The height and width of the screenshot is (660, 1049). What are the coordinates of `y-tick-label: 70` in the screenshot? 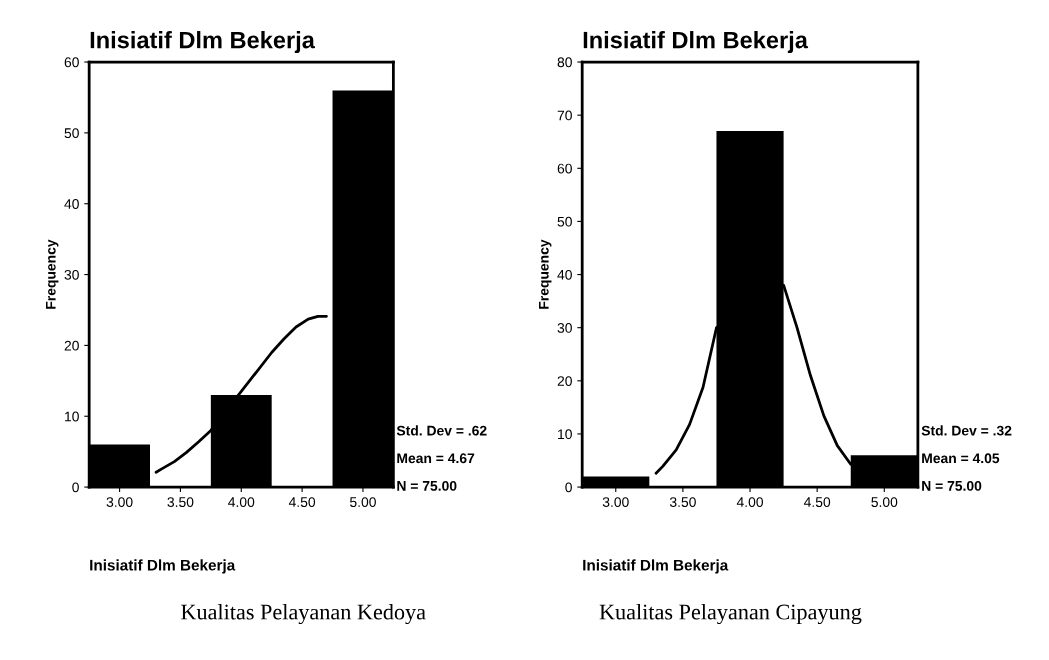 It's located at (564, 115).